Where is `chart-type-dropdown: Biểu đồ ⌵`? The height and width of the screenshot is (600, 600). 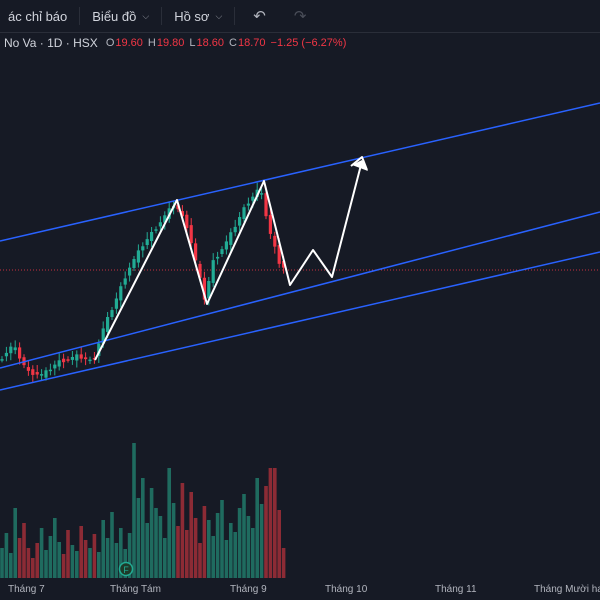
chart-type-dropdown: Biểu đồ ⌵ is located at coordinates (120, 16).